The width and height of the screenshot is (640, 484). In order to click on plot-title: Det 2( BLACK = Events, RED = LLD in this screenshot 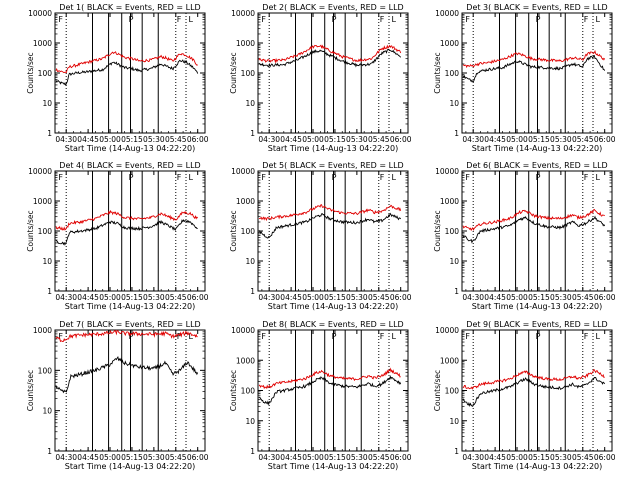, I will do `click(332, 7)`.